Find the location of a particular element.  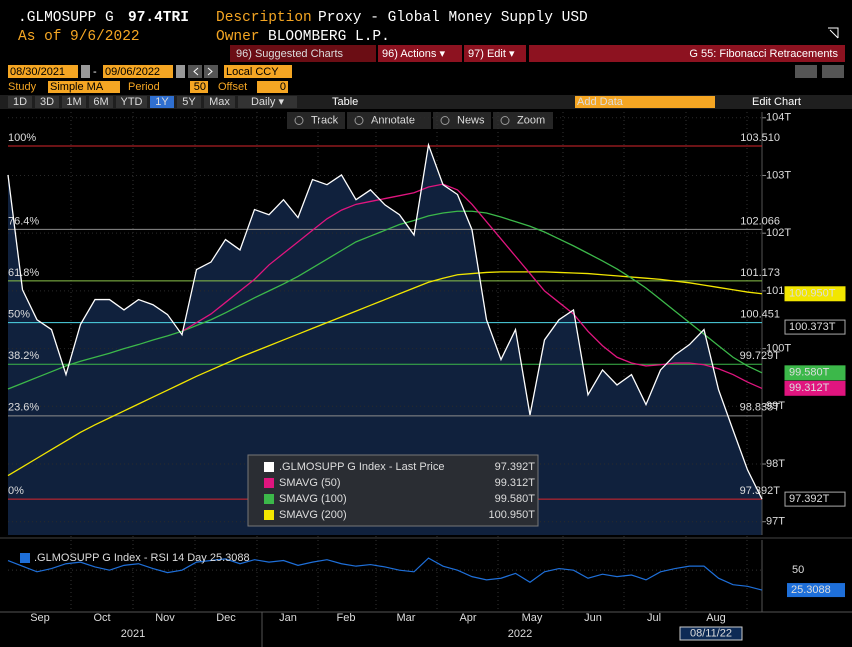

table-button: Table is located at coordinates (345, 102).